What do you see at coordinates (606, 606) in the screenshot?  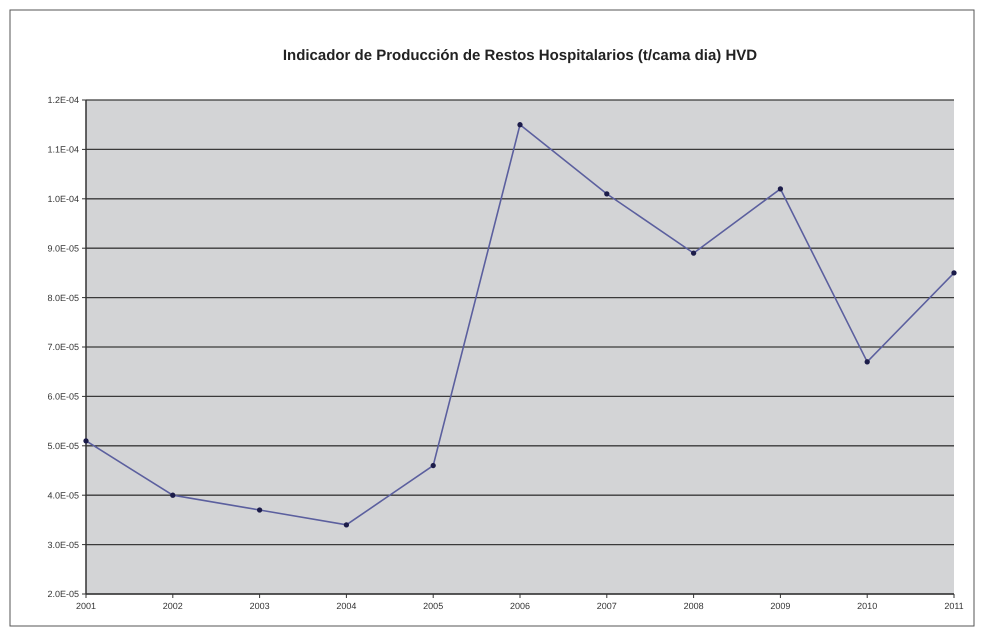 I see `x-tick-label: 2007` at bounding box center [606, 606].